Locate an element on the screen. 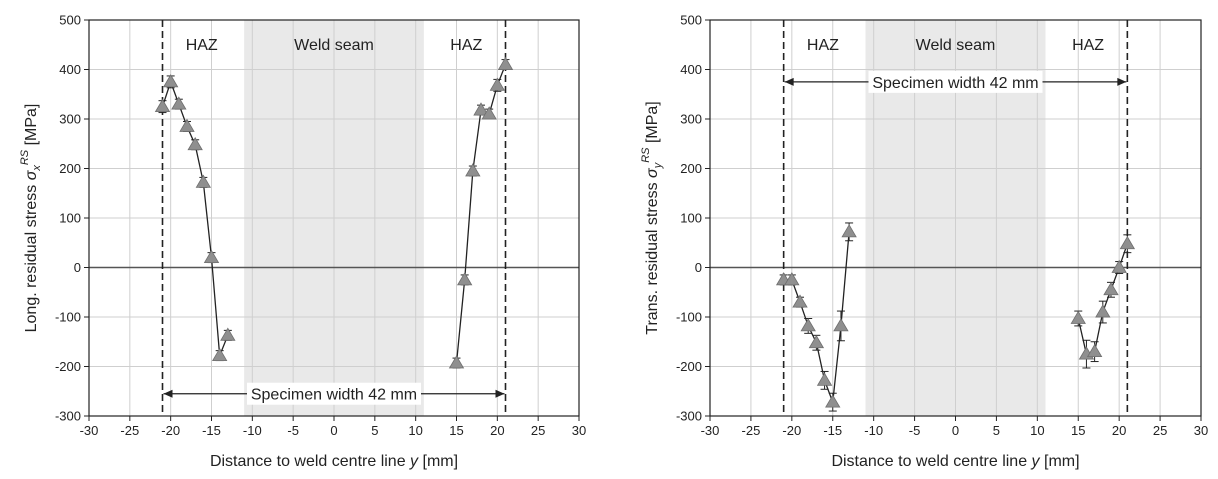 Image resolution: width=1218 pixels, height=479 pixels. x-axis-label-var: y is located at coordinates (1036, 461).